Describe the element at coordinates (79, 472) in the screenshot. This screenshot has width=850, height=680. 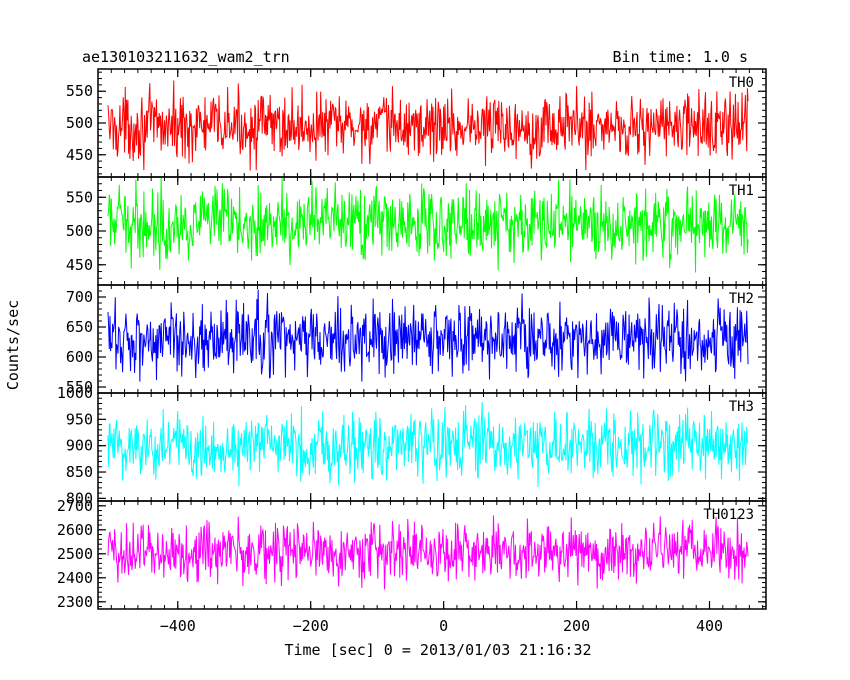
I see `y-tick-label: 850` at that location.